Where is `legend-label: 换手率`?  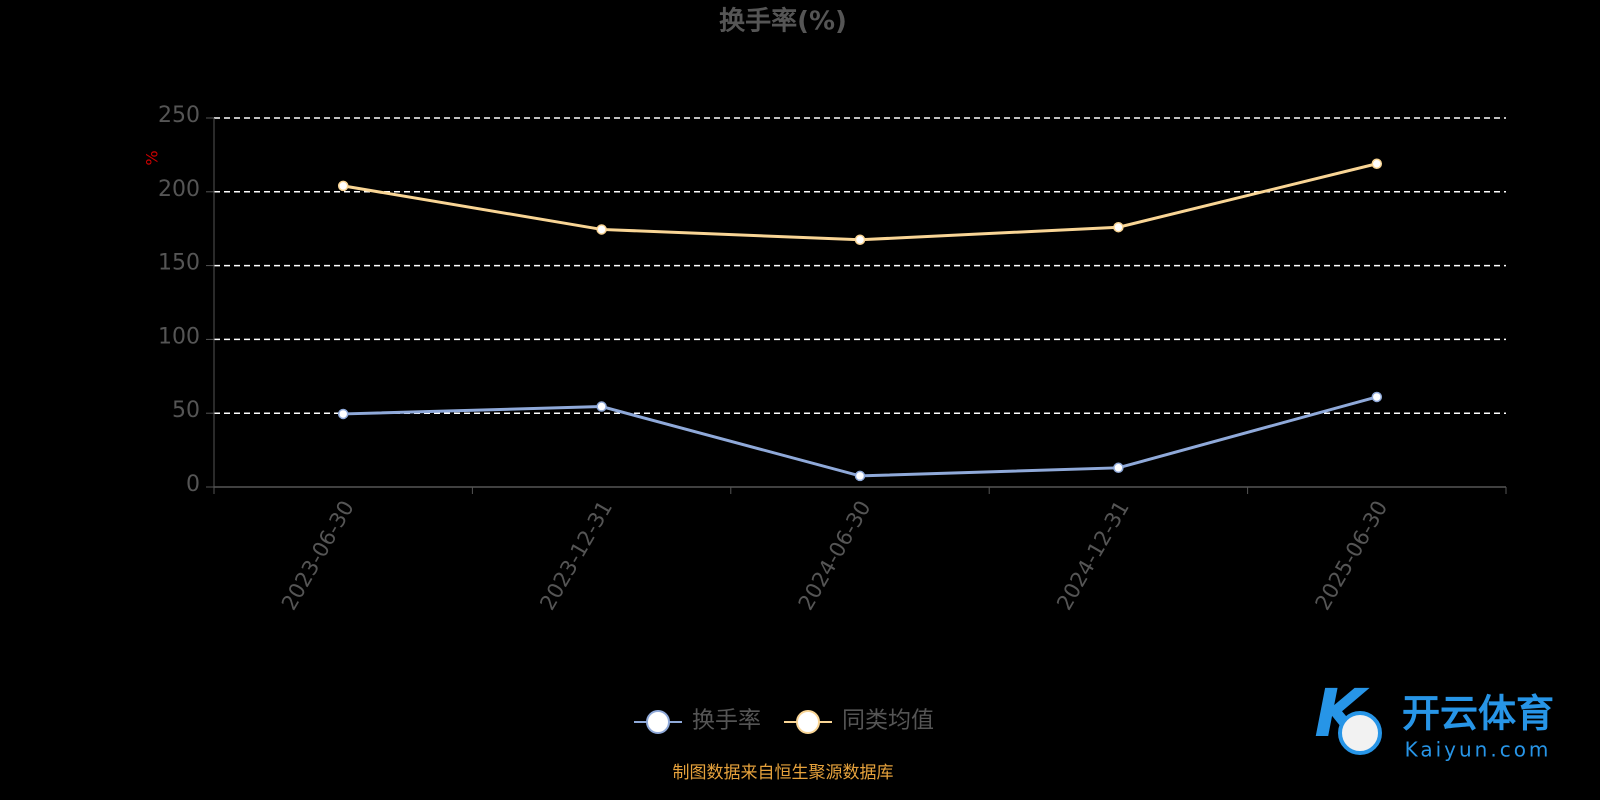
legend-label: 换手率 is located at coordinates (726, 721).